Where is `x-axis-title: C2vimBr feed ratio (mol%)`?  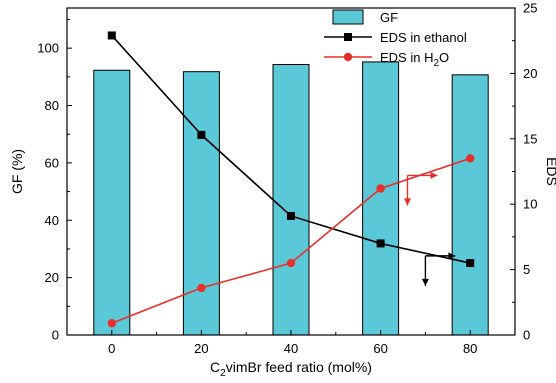
x-axis-title: C2vimBr feed ratio (mol%) is located at coordinates (291, 369).